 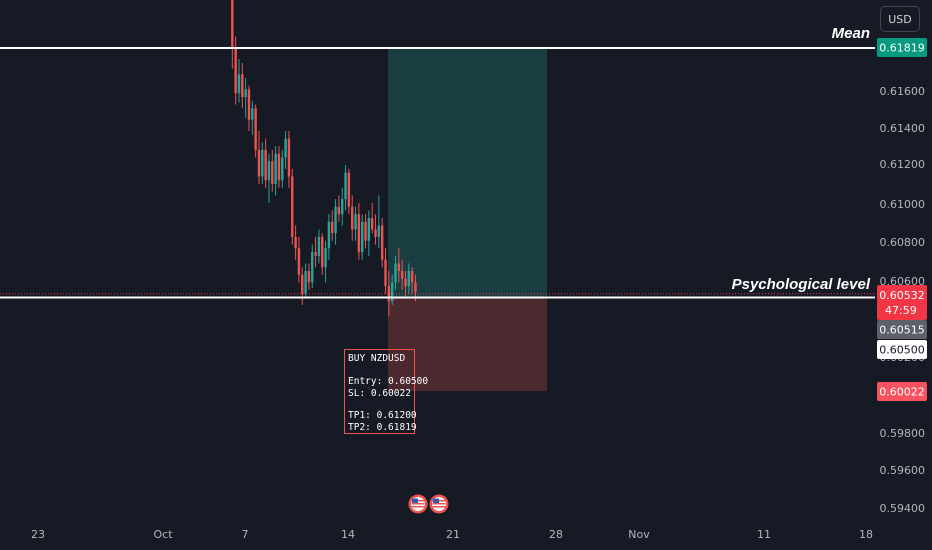 I want to click on x-tick: 18, so click(x=866, y=534).